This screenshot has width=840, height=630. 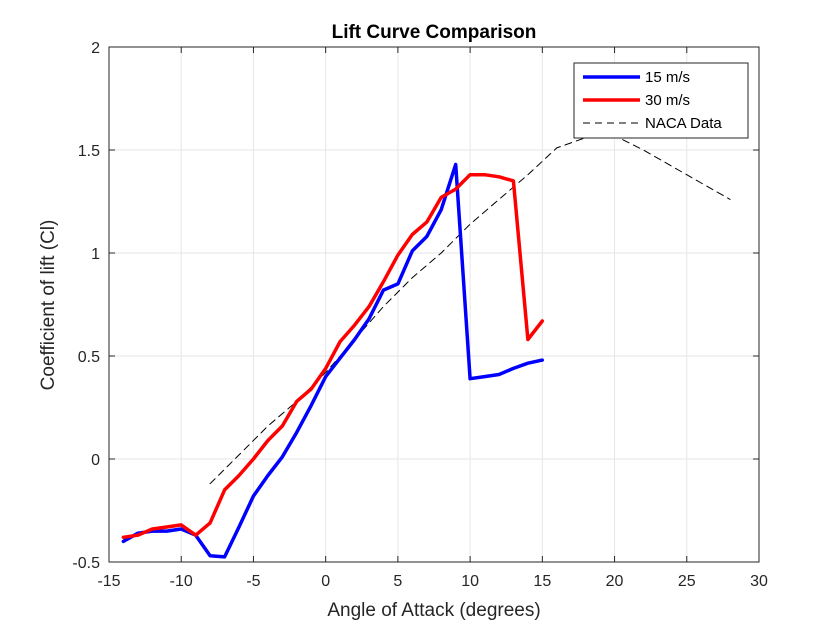 What do you see at coordinates (615, 581) in the screenshot?
I see `x-tick-label: 20` at bounding box center [615, 581].